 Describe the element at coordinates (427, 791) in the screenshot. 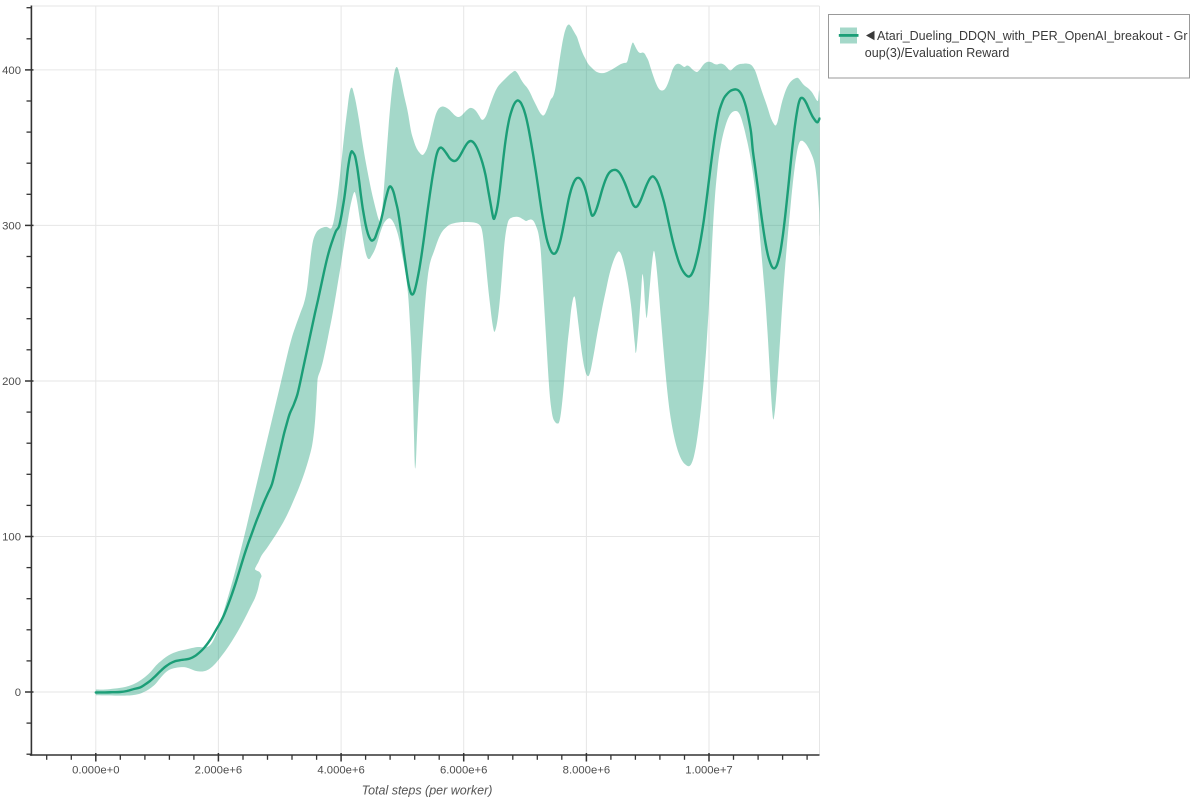

I see `svg-text: Total steps (per worker)` at that location.